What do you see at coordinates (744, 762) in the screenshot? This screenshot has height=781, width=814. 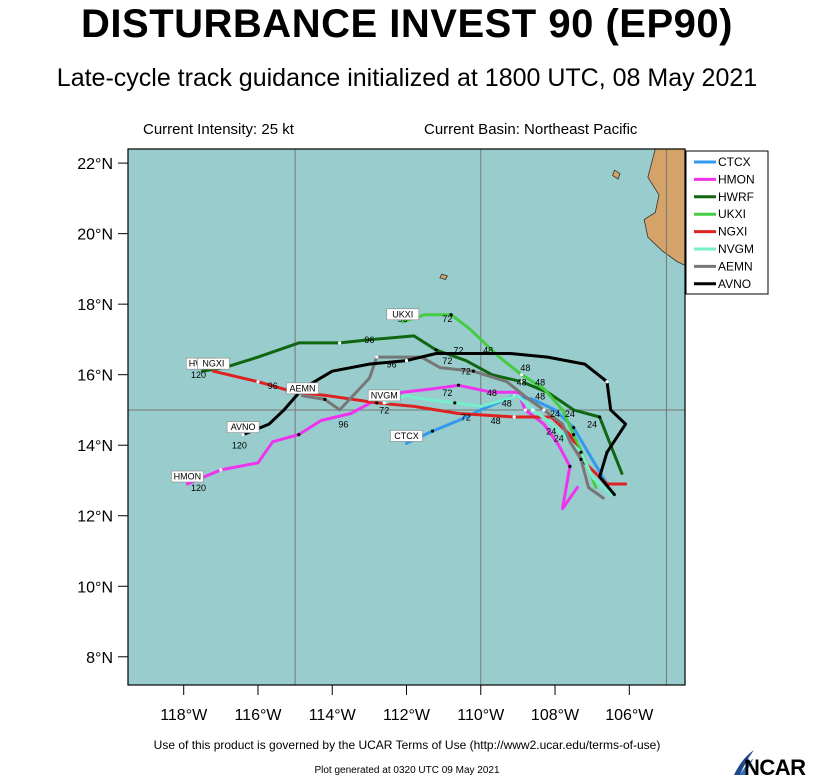 I see `ncar-logo-icon` at bounding box center [744, 762].